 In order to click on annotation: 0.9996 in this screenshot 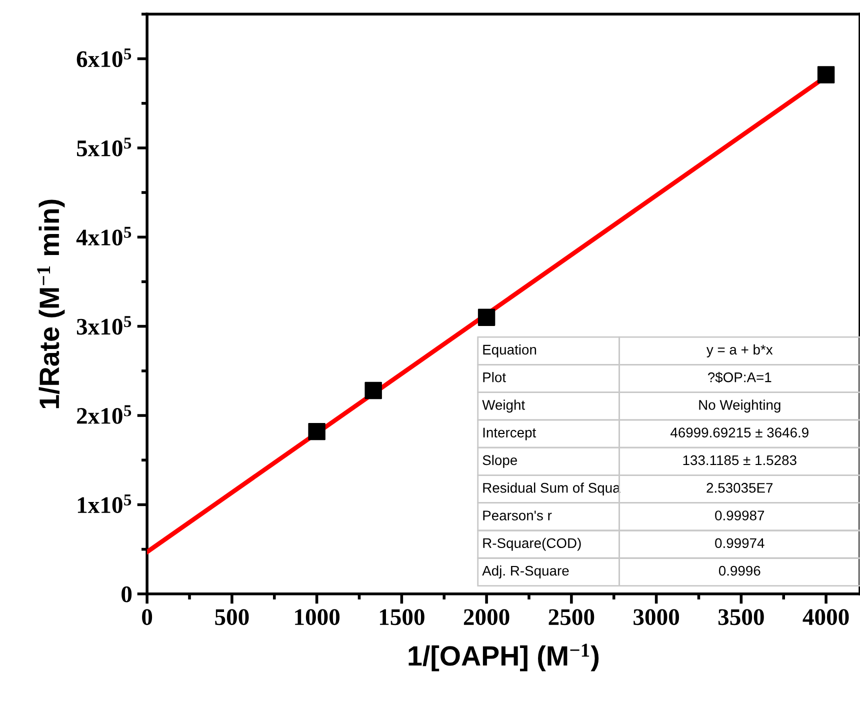, I will do `click(739, 571)`.